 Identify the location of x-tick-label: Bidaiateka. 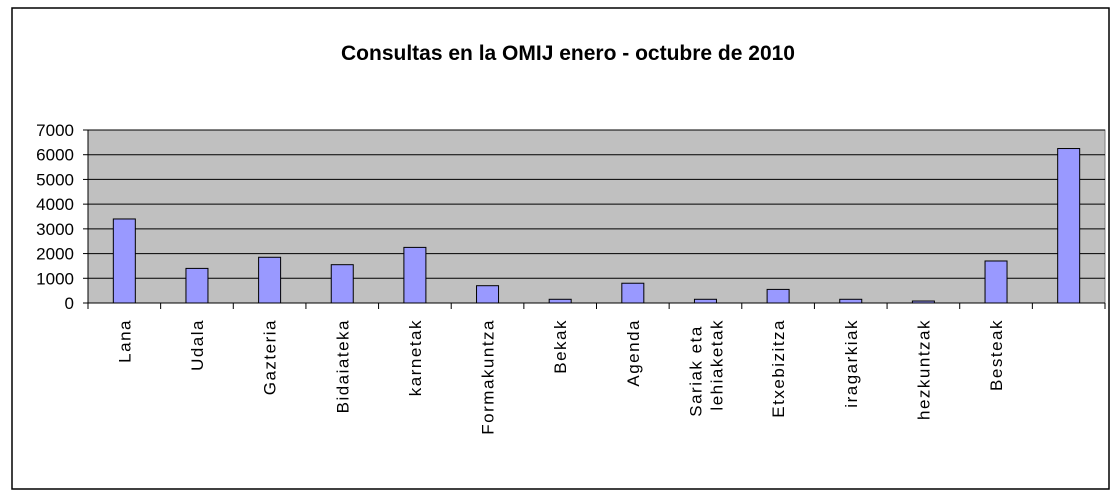
(342, 366).